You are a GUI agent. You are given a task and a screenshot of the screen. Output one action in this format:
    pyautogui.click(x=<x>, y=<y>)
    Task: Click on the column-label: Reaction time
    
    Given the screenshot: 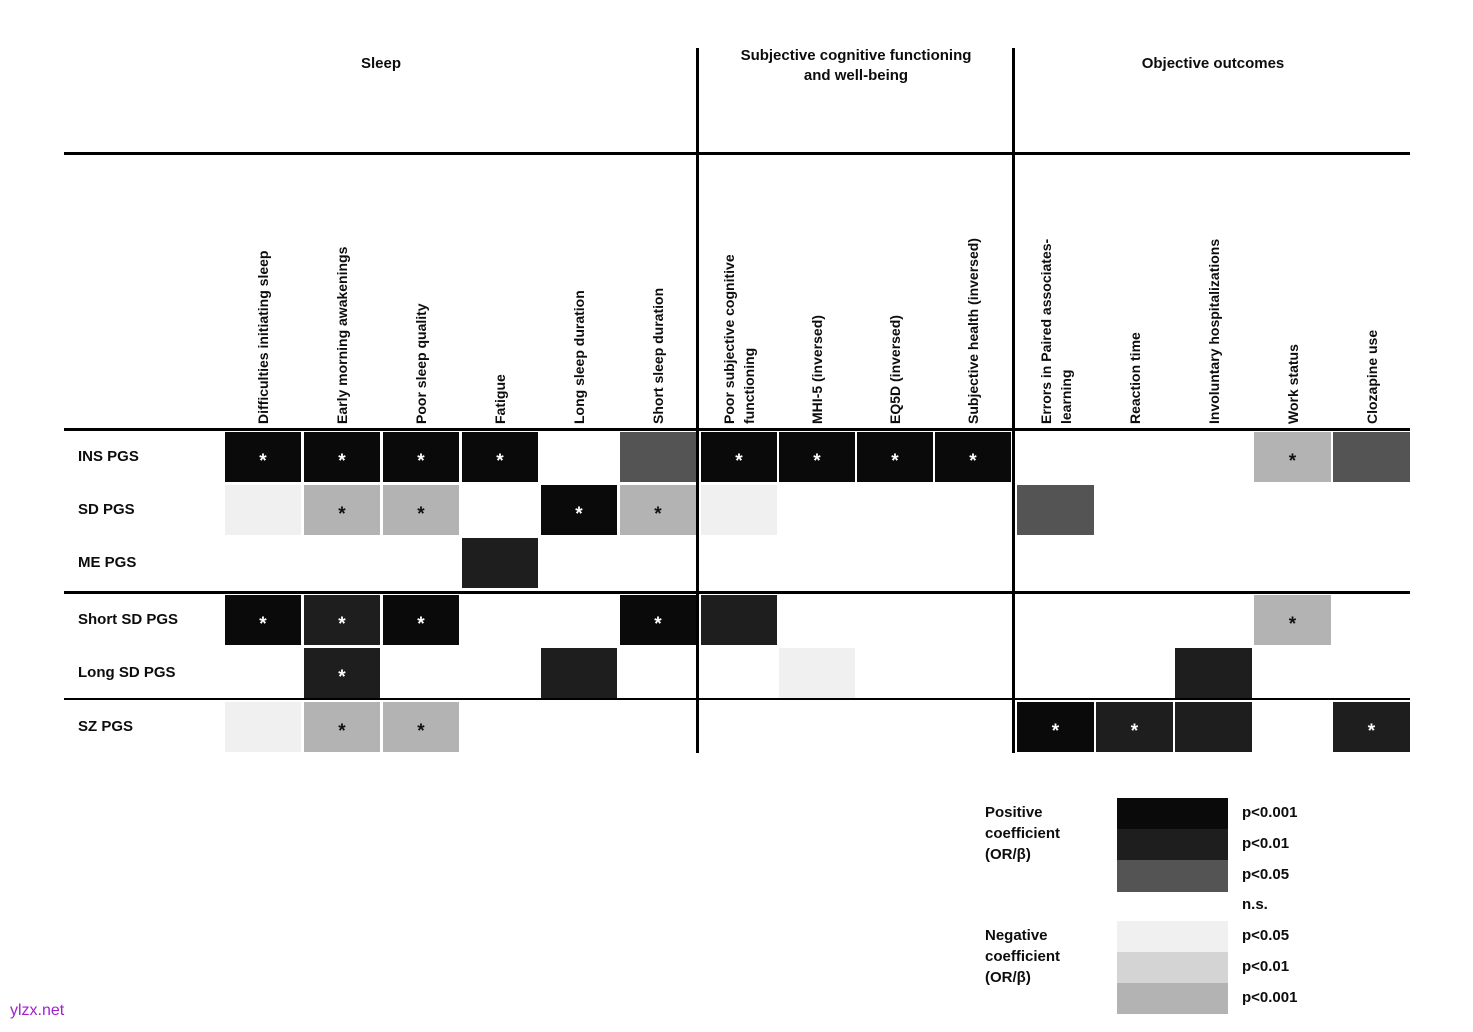 What is the action you would take?
    pyautogui.click(x=1134, y=378)
    